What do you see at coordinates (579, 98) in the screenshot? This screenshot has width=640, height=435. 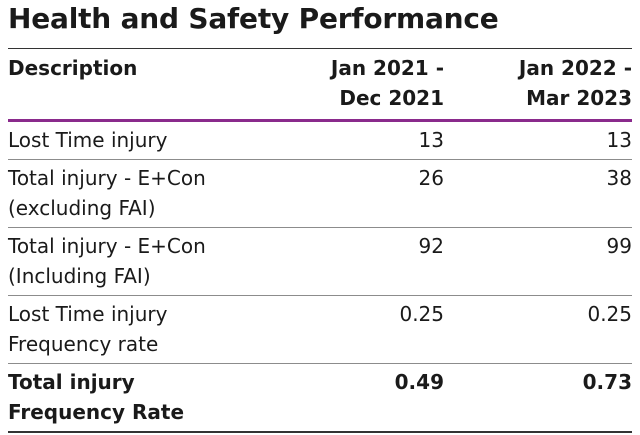 I see `header-line: Mar 2023` at bounding box center [579, 98].